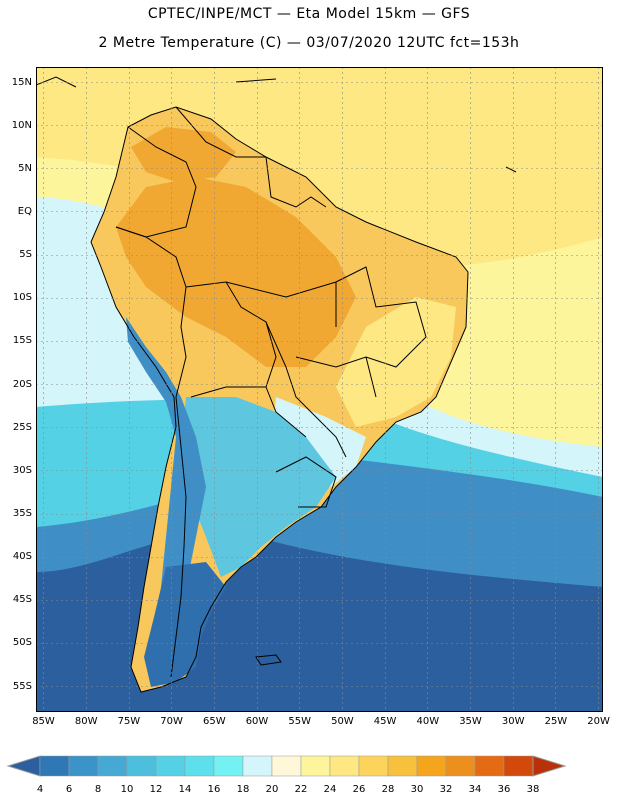  I want to click on colorbar-label: 24, so click(330, 789).